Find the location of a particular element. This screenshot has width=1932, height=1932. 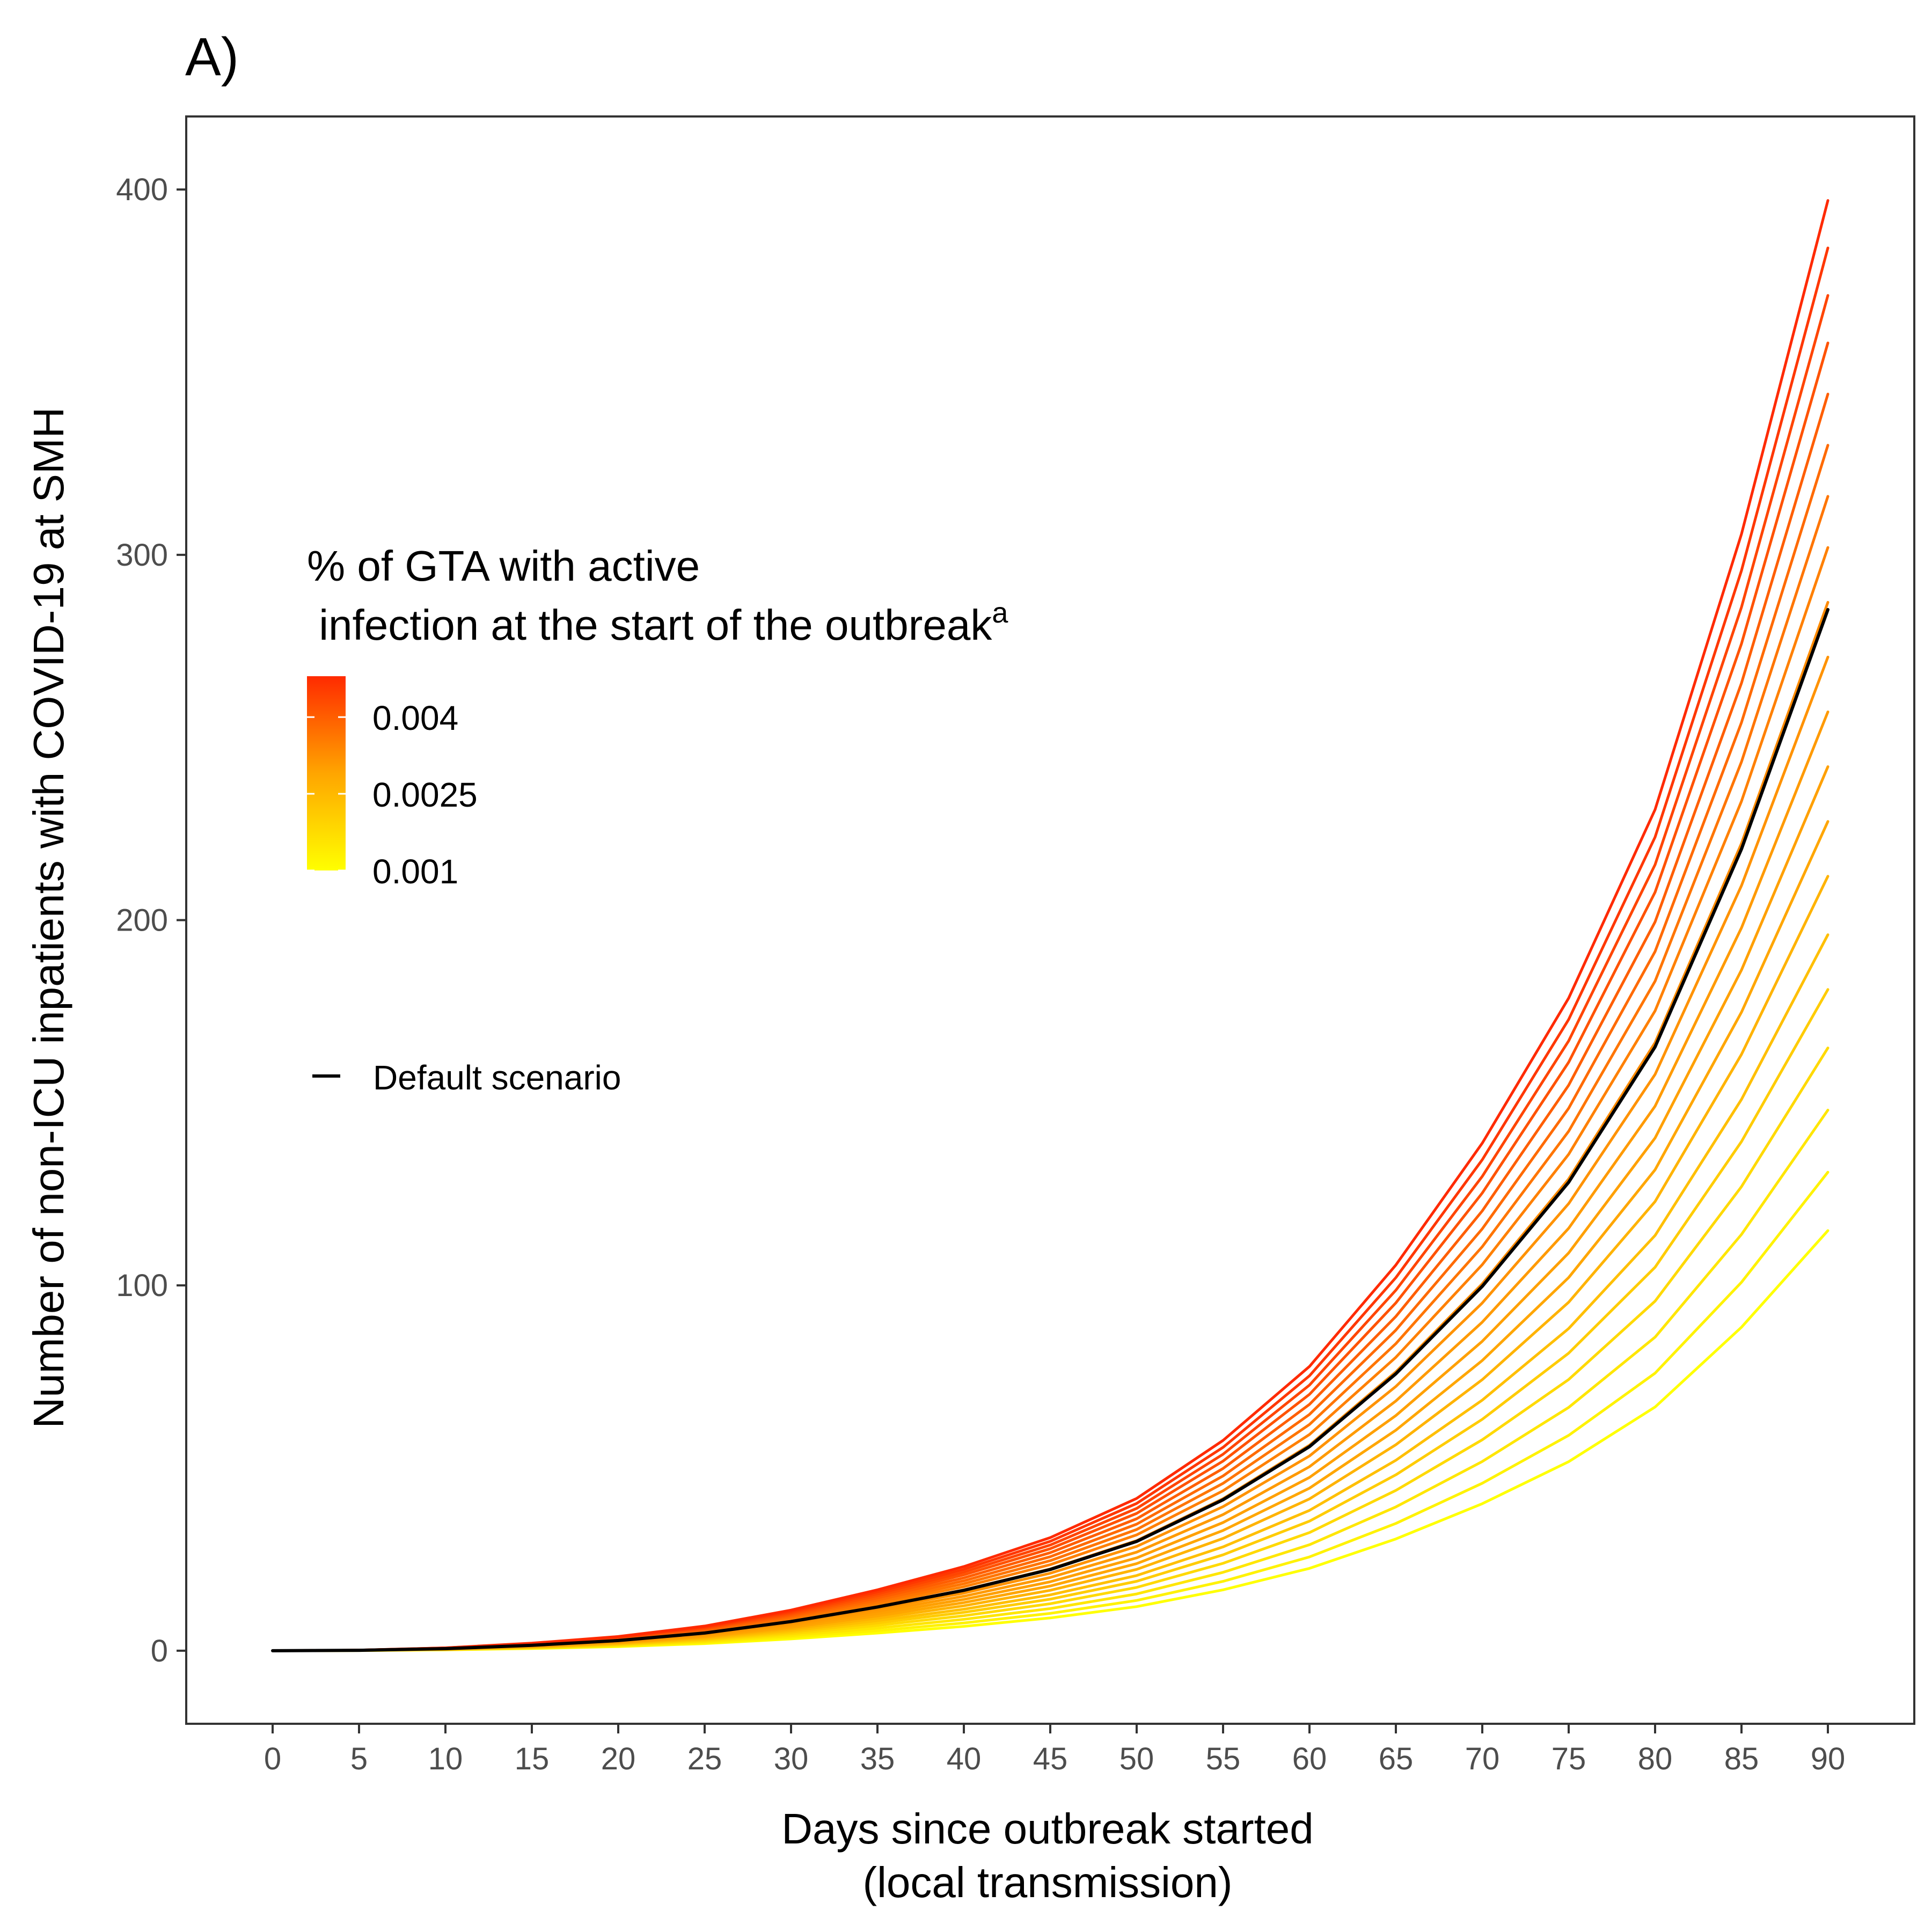

x-tick-label: 90 is located at coordinates (1828, 1758).